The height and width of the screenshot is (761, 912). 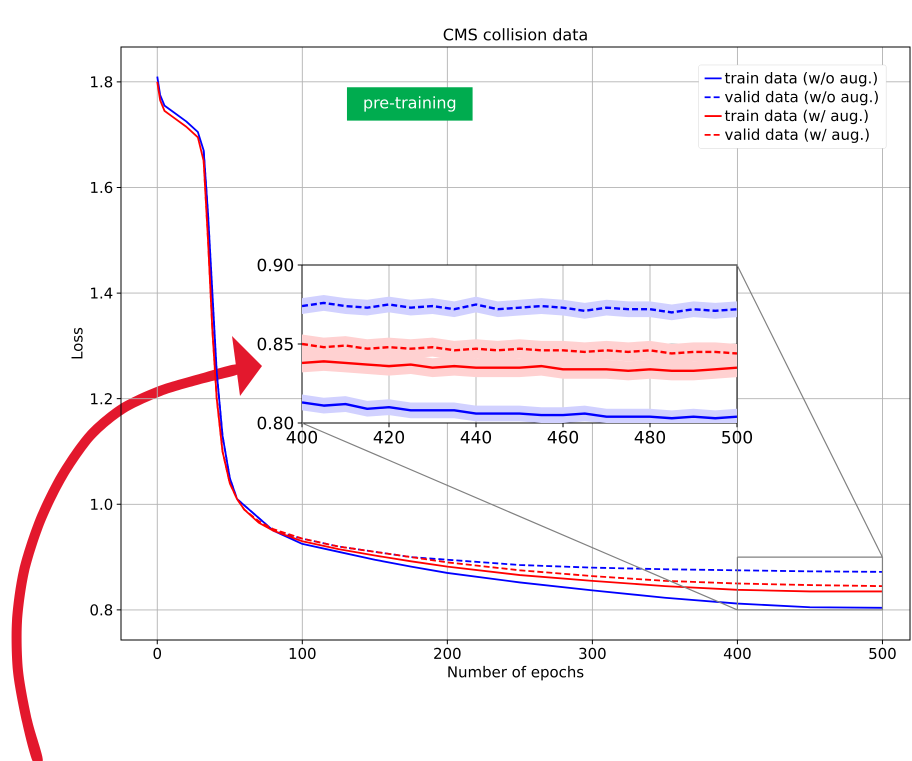 What do you see at coordinates (801, 98) in the screenshot?
I see `legend-label: valid data (w/o aug.)` at bounding box center [801, 98].